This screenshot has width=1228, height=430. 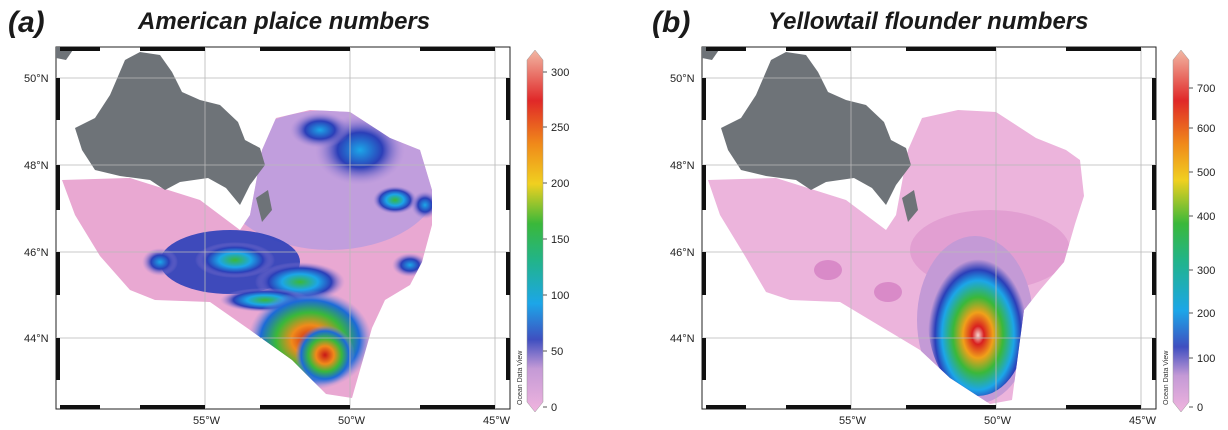 I want to click on colorbar-tick-100-a: 100, so click(x=560, y=296).